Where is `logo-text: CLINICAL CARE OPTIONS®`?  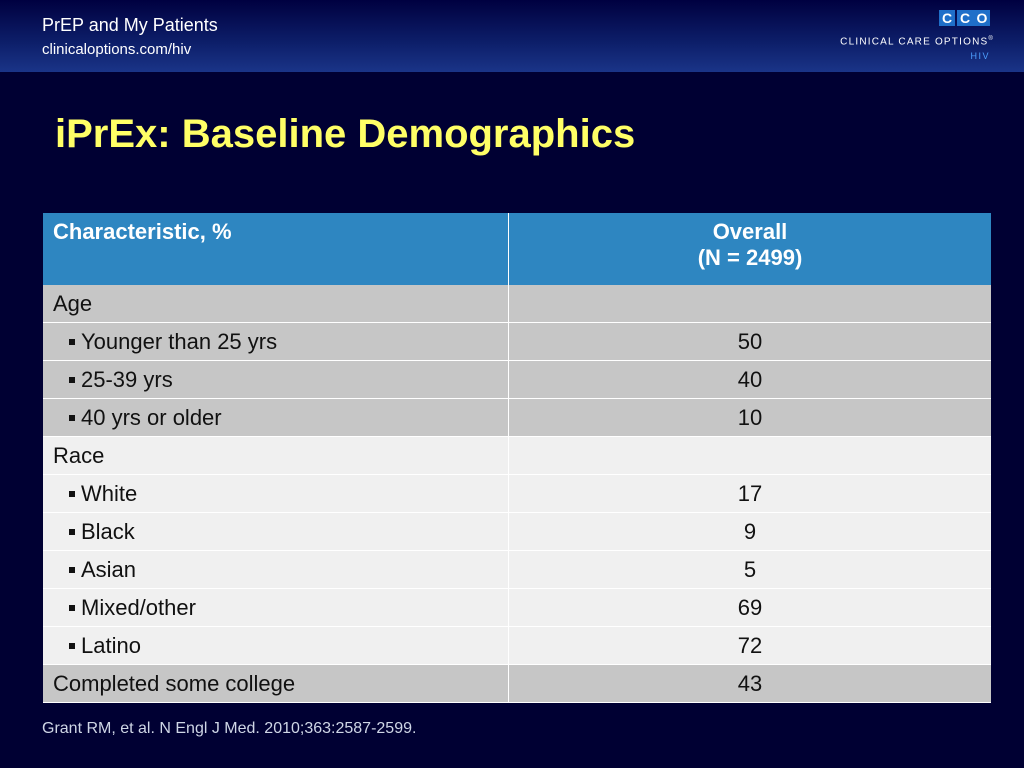
logo-text: CLINICAL CARE OPTIONS® is located at coordinates (917, 41).